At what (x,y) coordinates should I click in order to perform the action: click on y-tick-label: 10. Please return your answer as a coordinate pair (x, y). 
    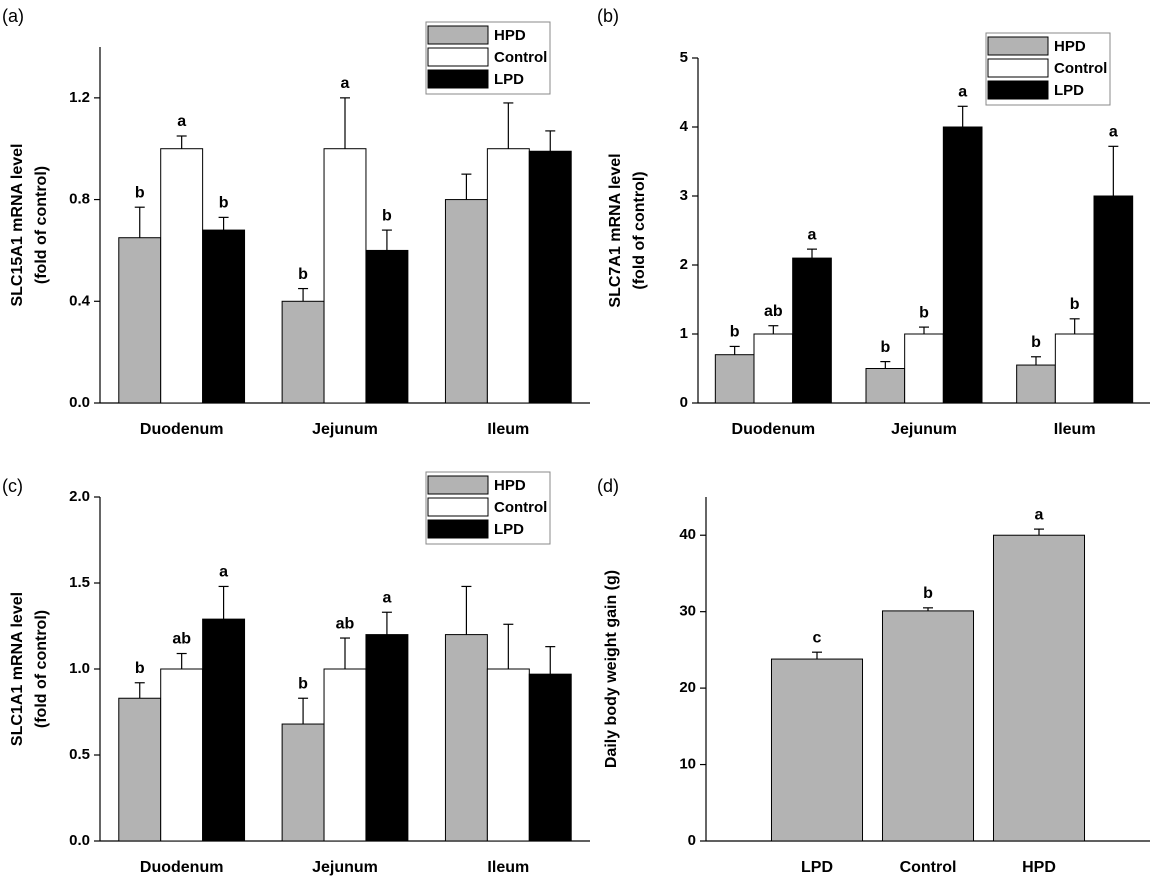
    Looking at the image, I should click on (687, 764).